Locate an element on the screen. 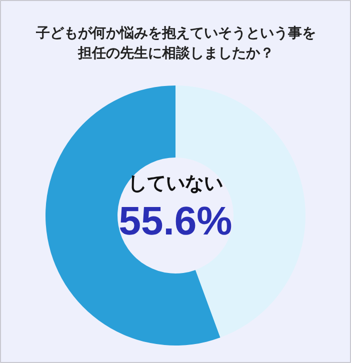  data-label: 55.6% is located at coordinates (175, 222).